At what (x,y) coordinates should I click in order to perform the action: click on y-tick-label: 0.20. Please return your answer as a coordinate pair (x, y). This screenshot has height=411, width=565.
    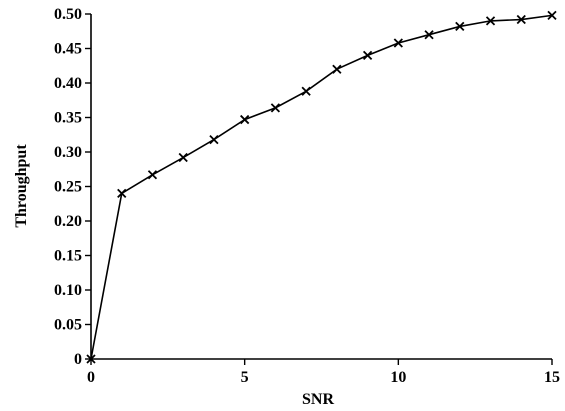
    Looking at the image, I should click on (68, 221).